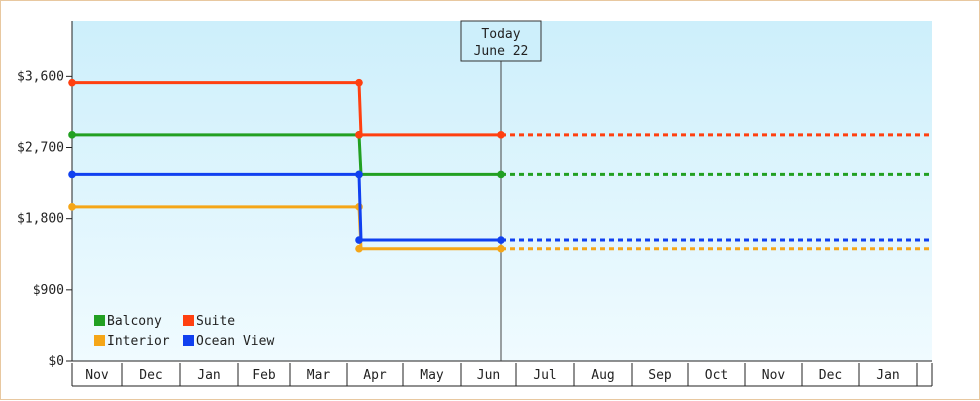  What do you see at coordinates (319, 375) in the screenshot?
I see `x-tick-label: Mar` at bounding box center [319, 375].